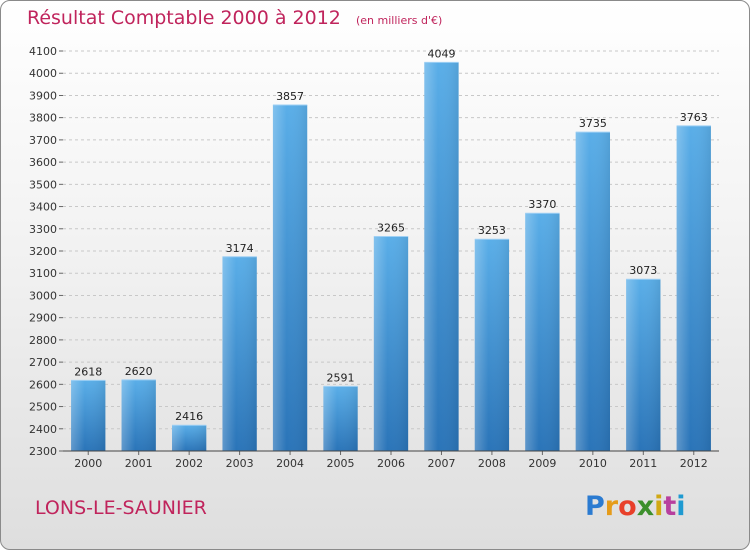  I want to click on x-tick-label: 2000, so click(88, 463).